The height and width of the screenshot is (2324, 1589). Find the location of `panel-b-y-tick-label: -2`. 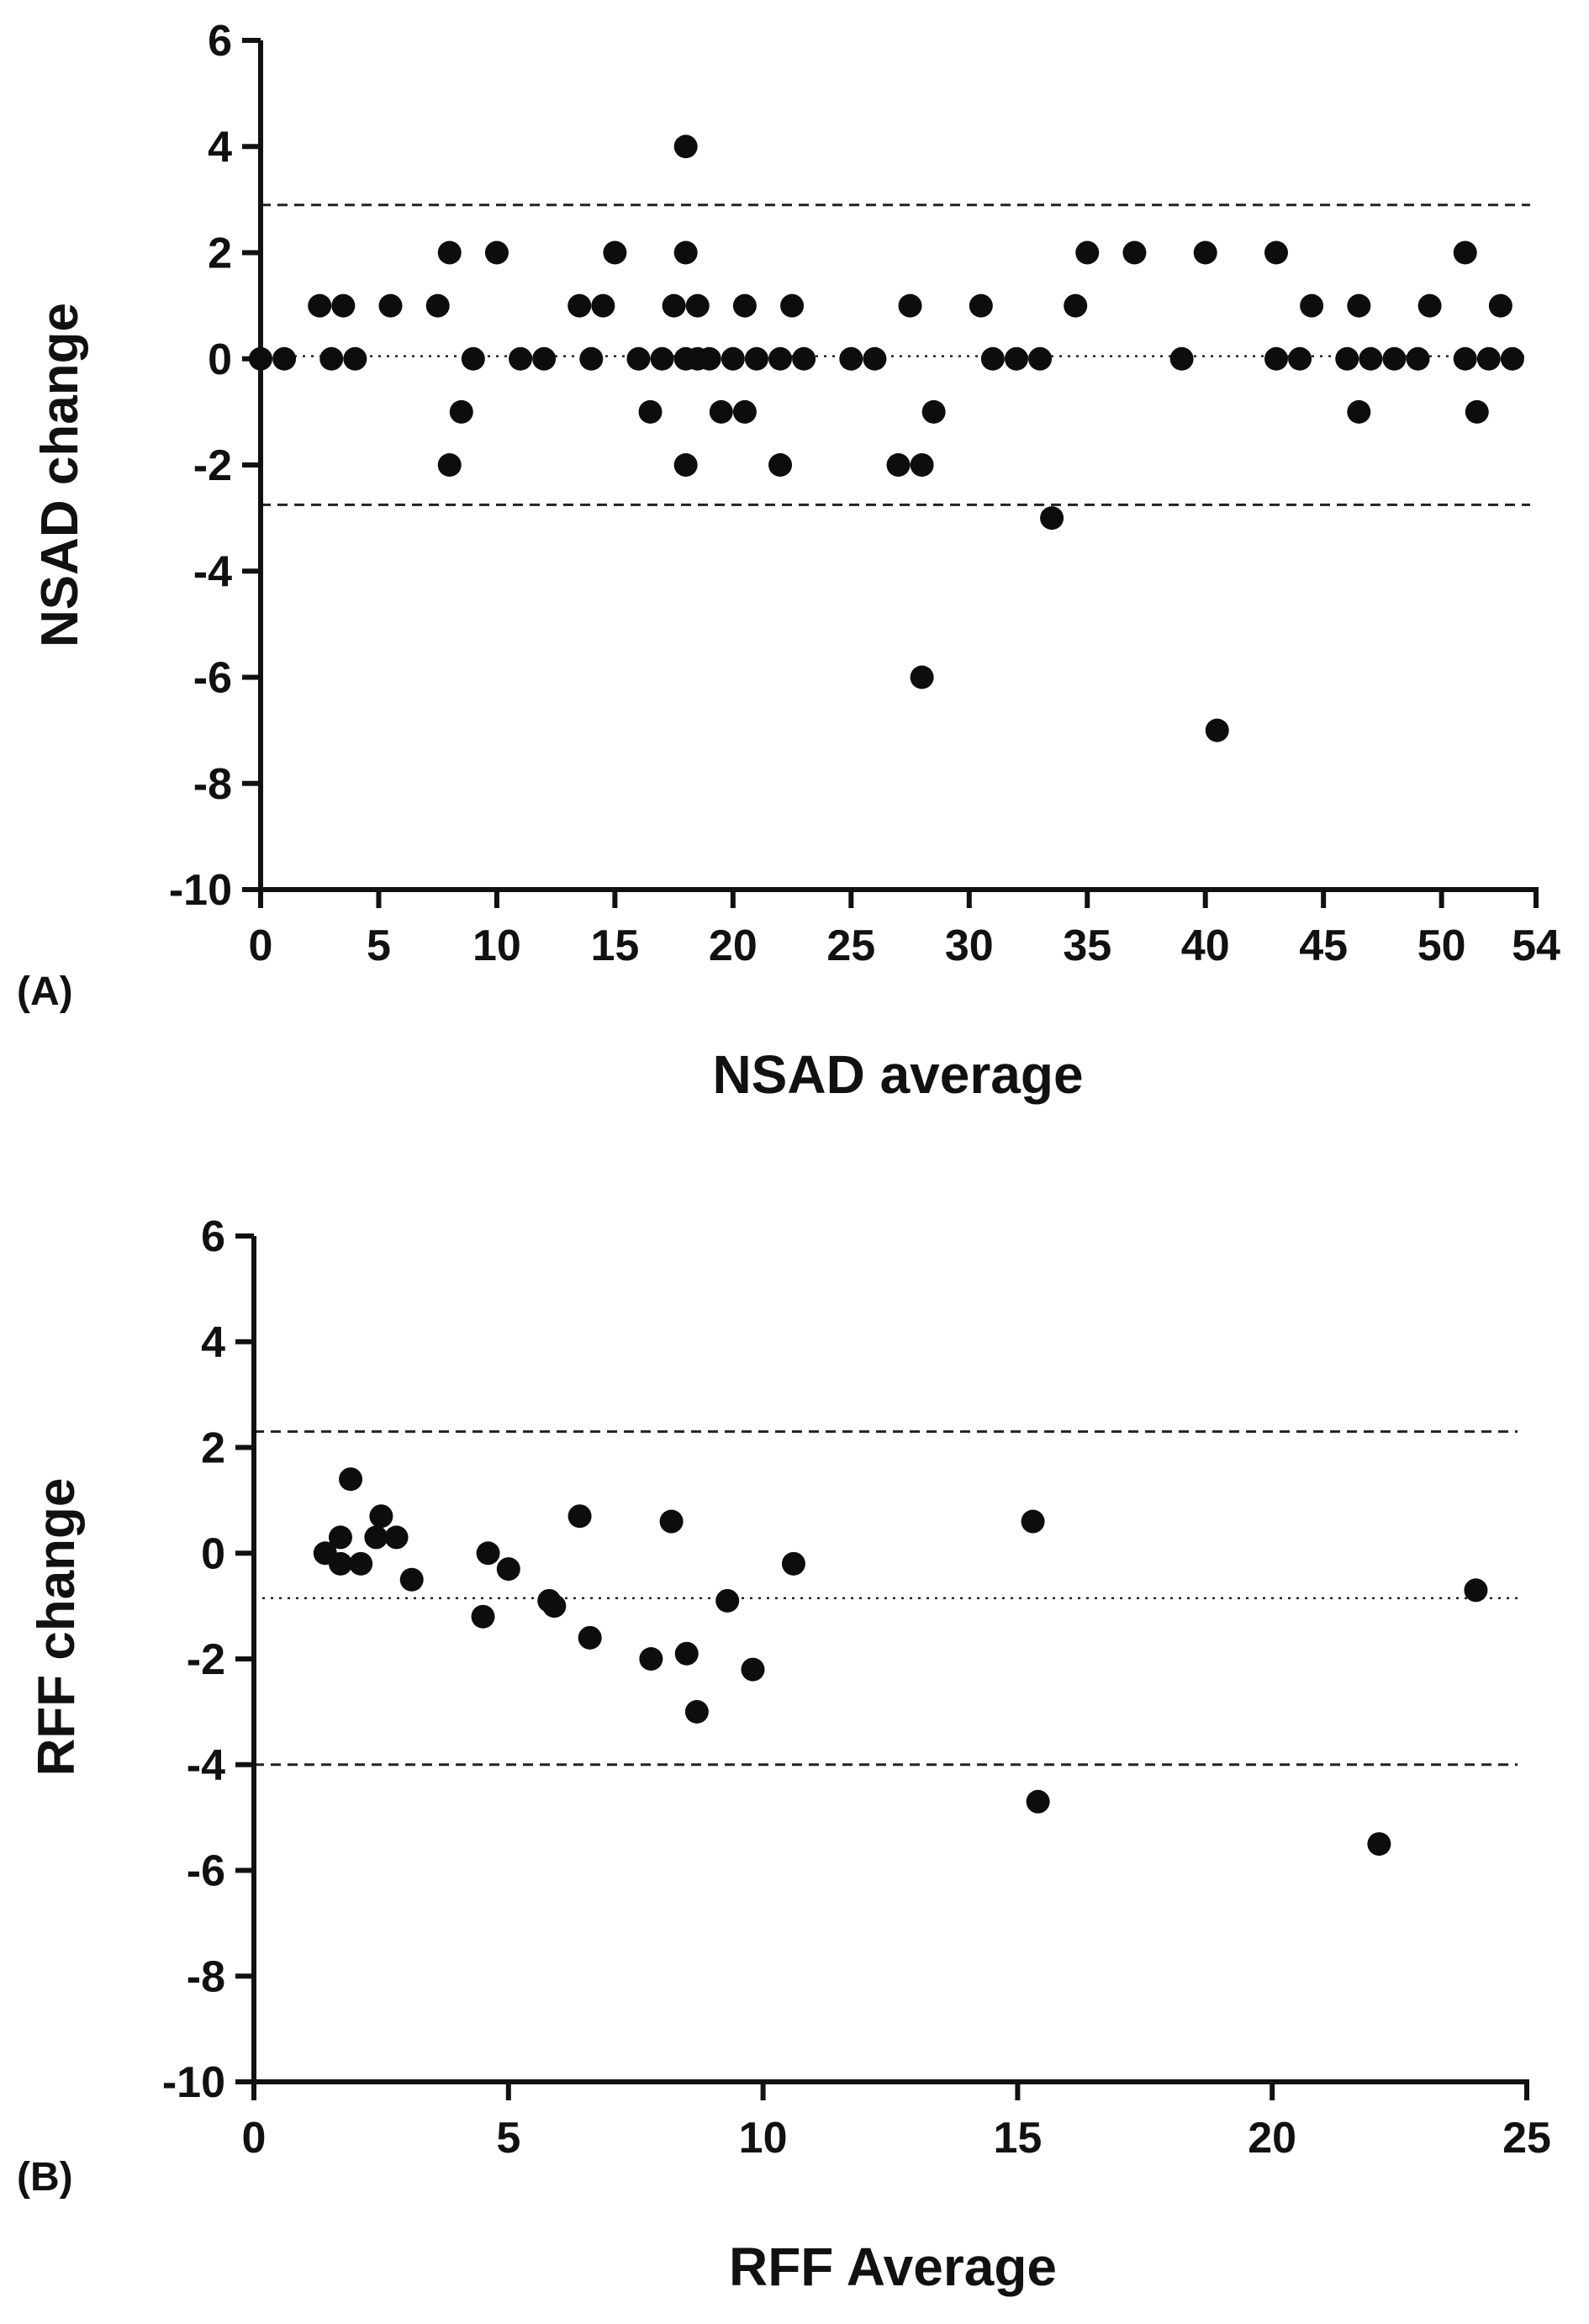

panel-b-y-tick-label: -2 is located at coordinates (206, 1659).